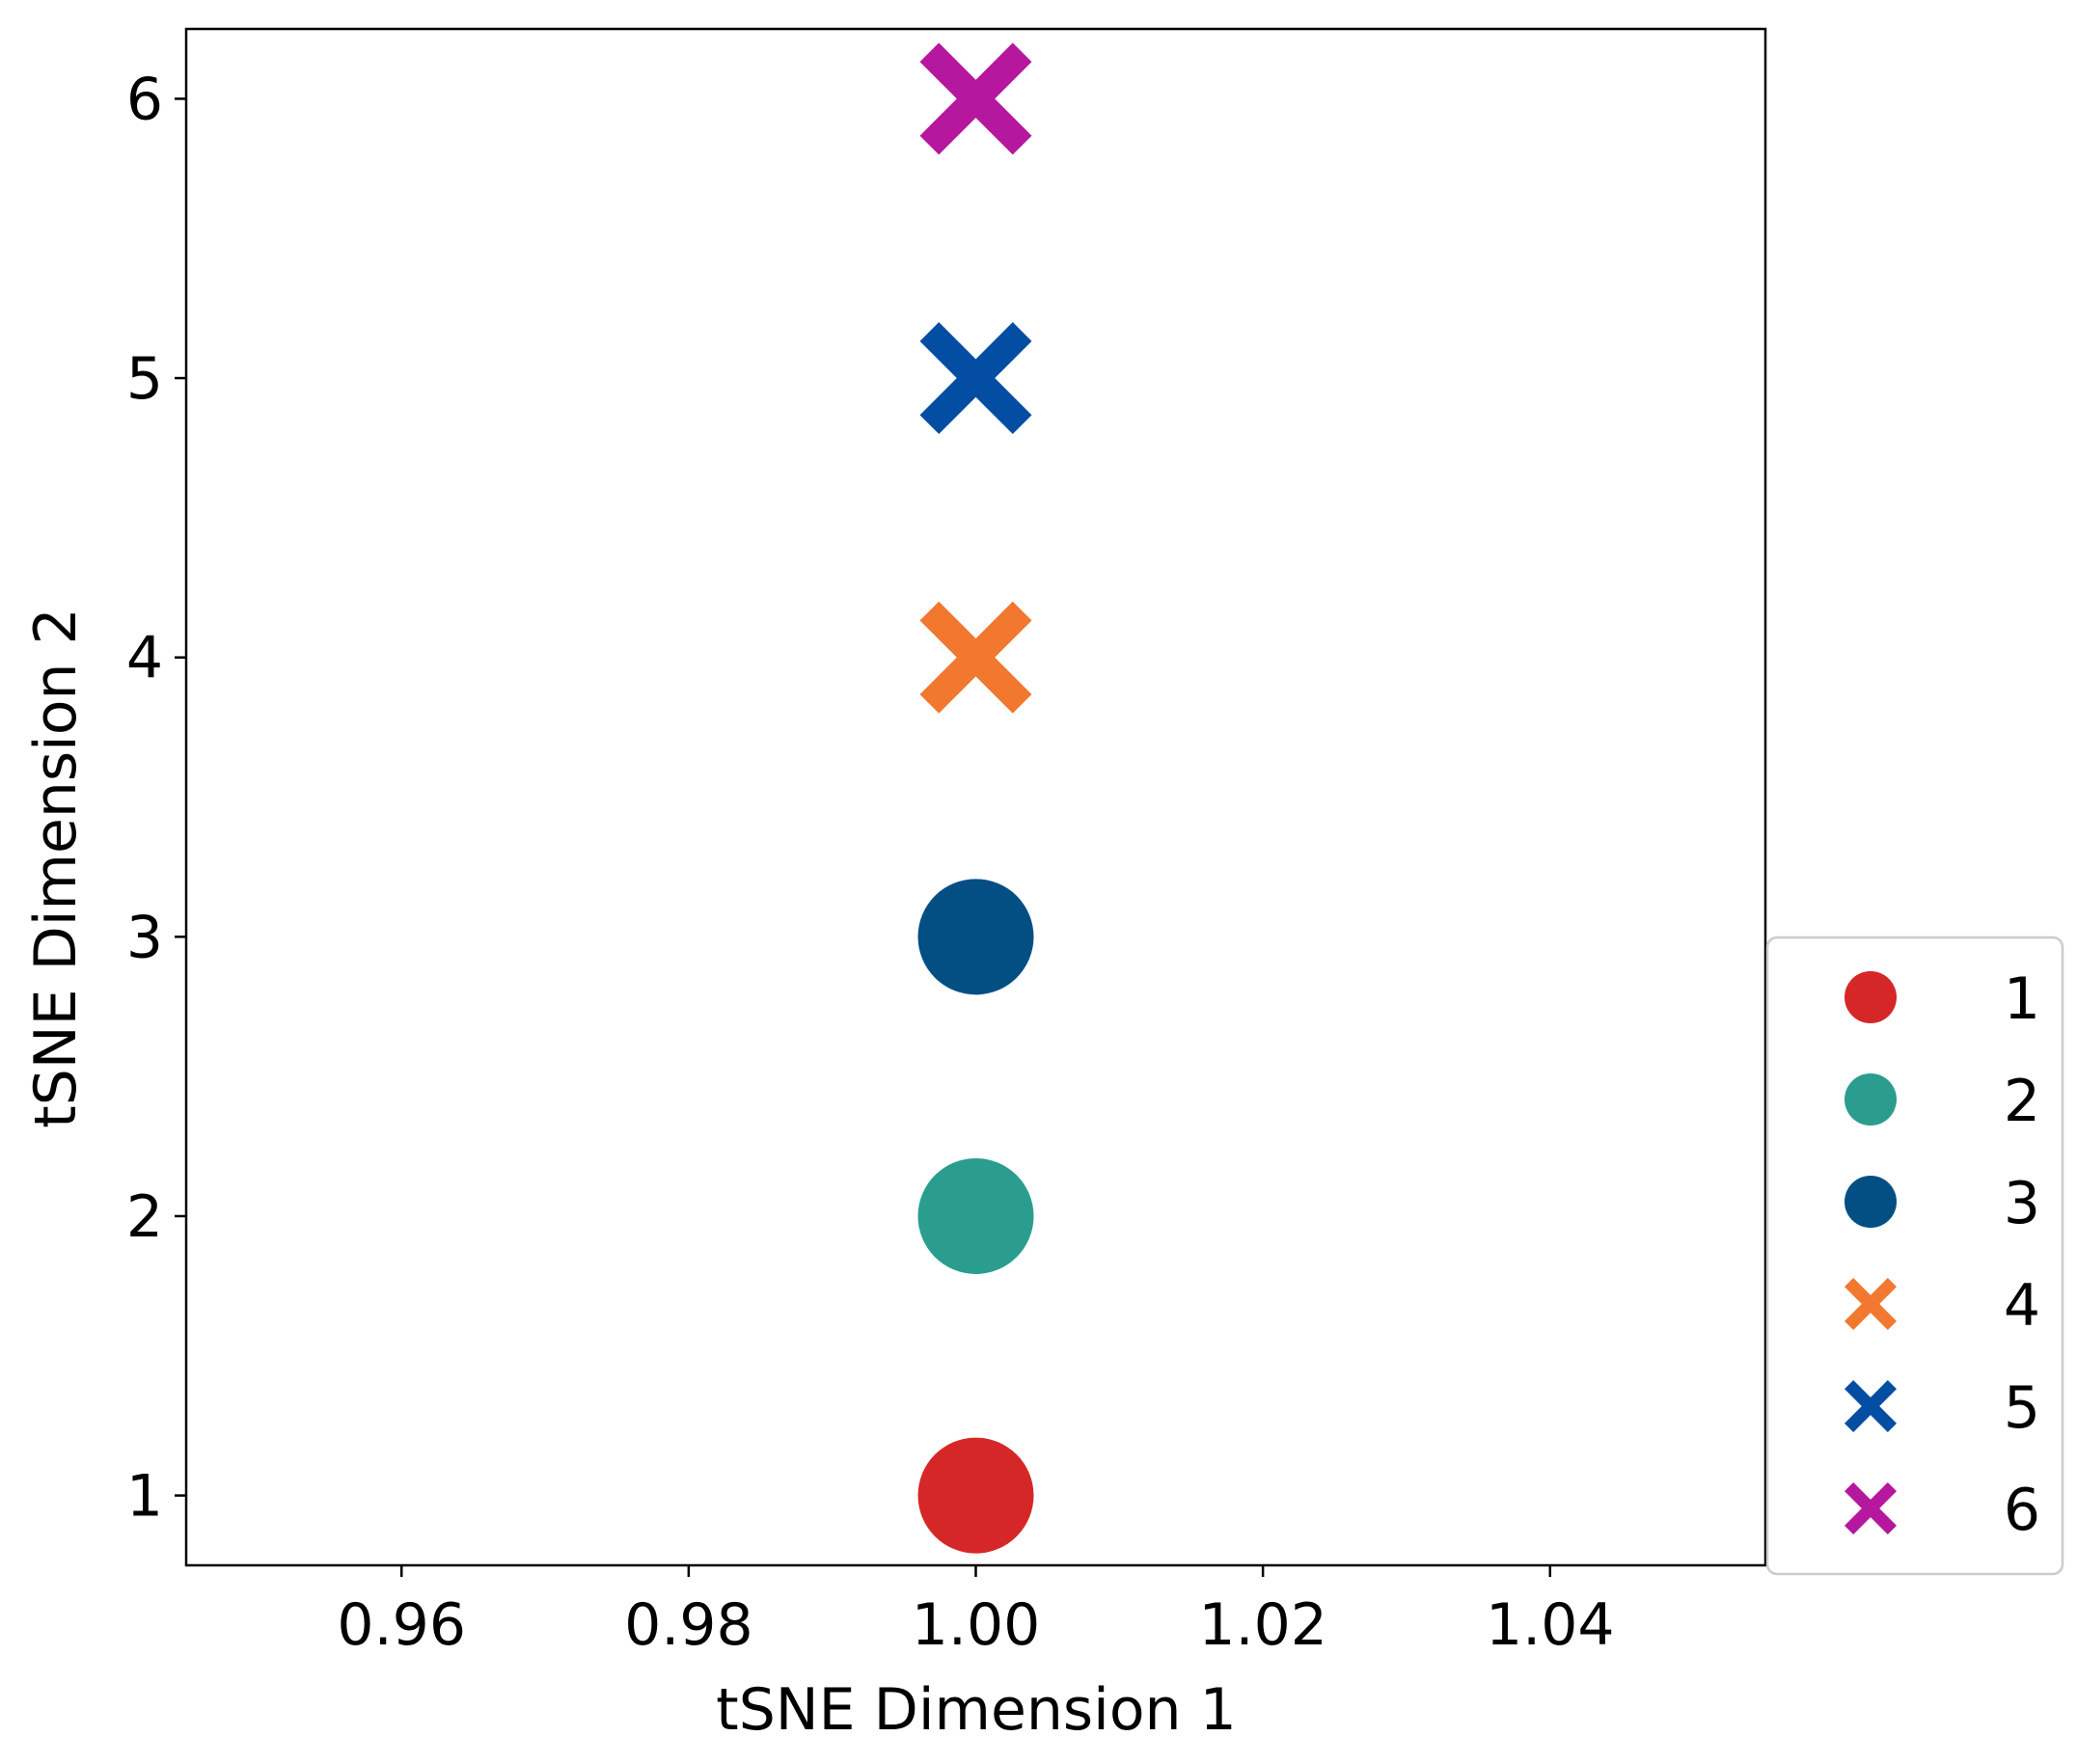 The image size is (2077, 1764). I want to click on x-axis-label: tSNE Dimension 1, so click(976, 1710).